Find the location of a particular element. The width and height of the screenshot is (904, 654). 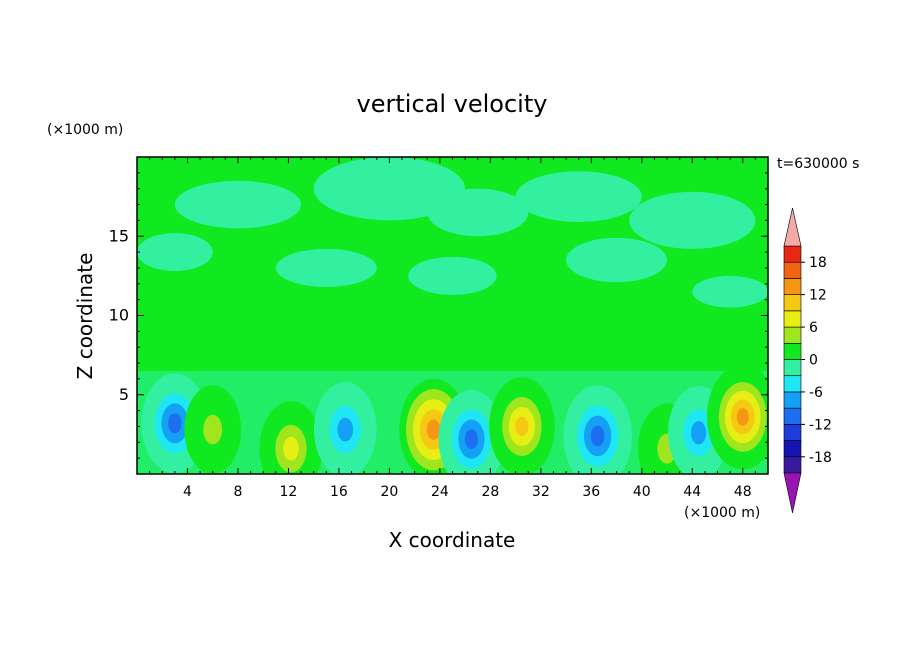

colorbar-tick-label: 6 is located at coordinates (813, 328).